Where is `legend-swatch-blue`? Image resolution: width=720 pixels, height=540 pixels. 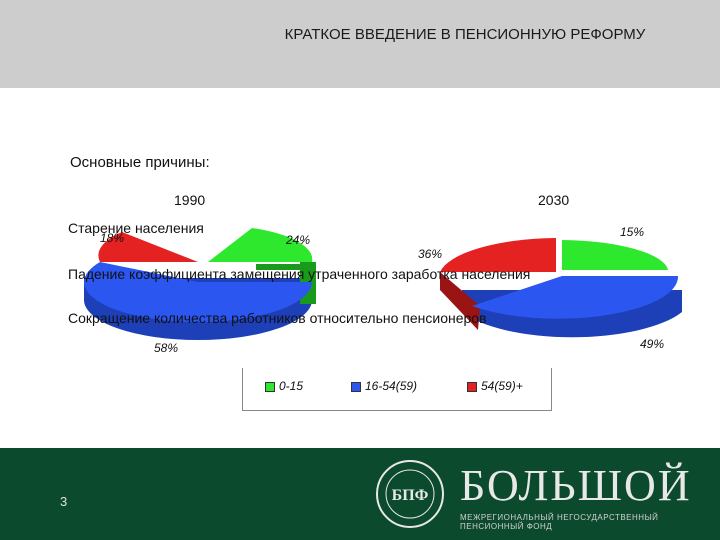
legend-swatch-blue is located at coordinates (356, 386).